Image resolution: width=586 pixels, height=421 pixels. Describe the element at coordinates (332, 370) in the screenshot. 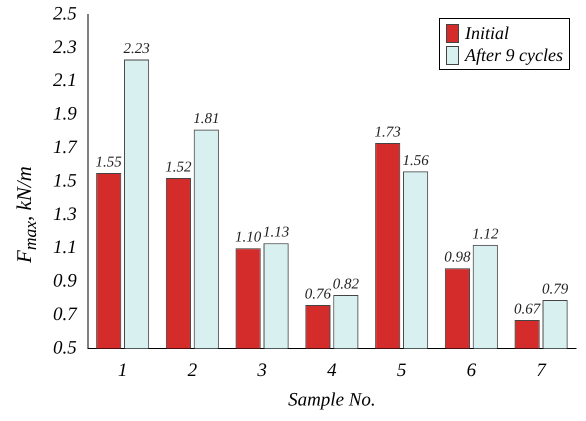

I see `x-tick-label: 4` at that location.